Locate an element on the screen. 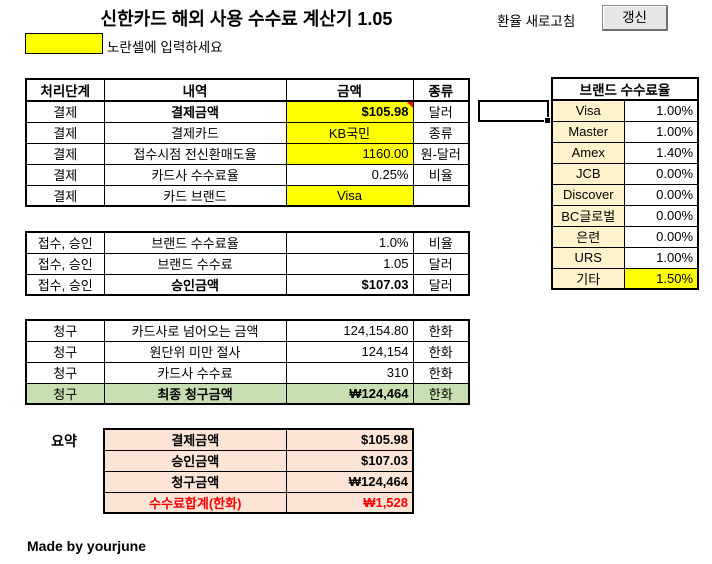  brand-row: Amex 1.40% is located at coordinates (625, 152).